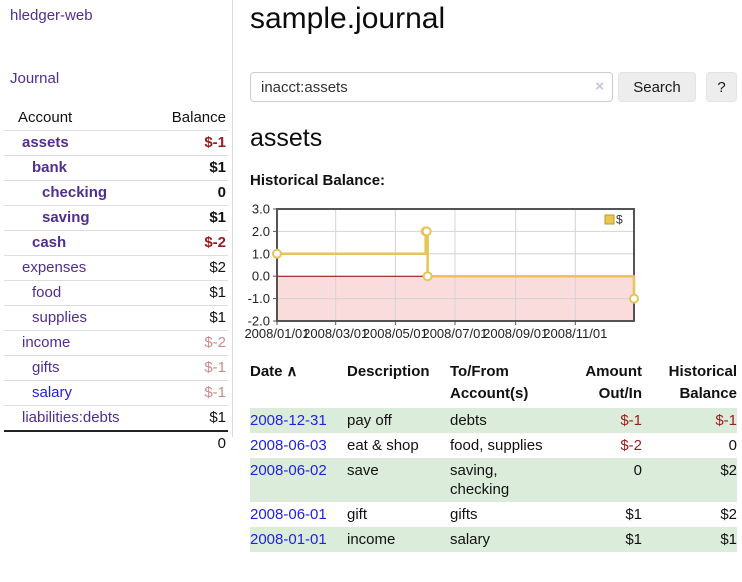 This screenshot has width=742, height=582. What do you see at coordinates (35, 78) in the screenshot?
I see `sidebar-item-journal: Journal` at bounding box center [35, 78].